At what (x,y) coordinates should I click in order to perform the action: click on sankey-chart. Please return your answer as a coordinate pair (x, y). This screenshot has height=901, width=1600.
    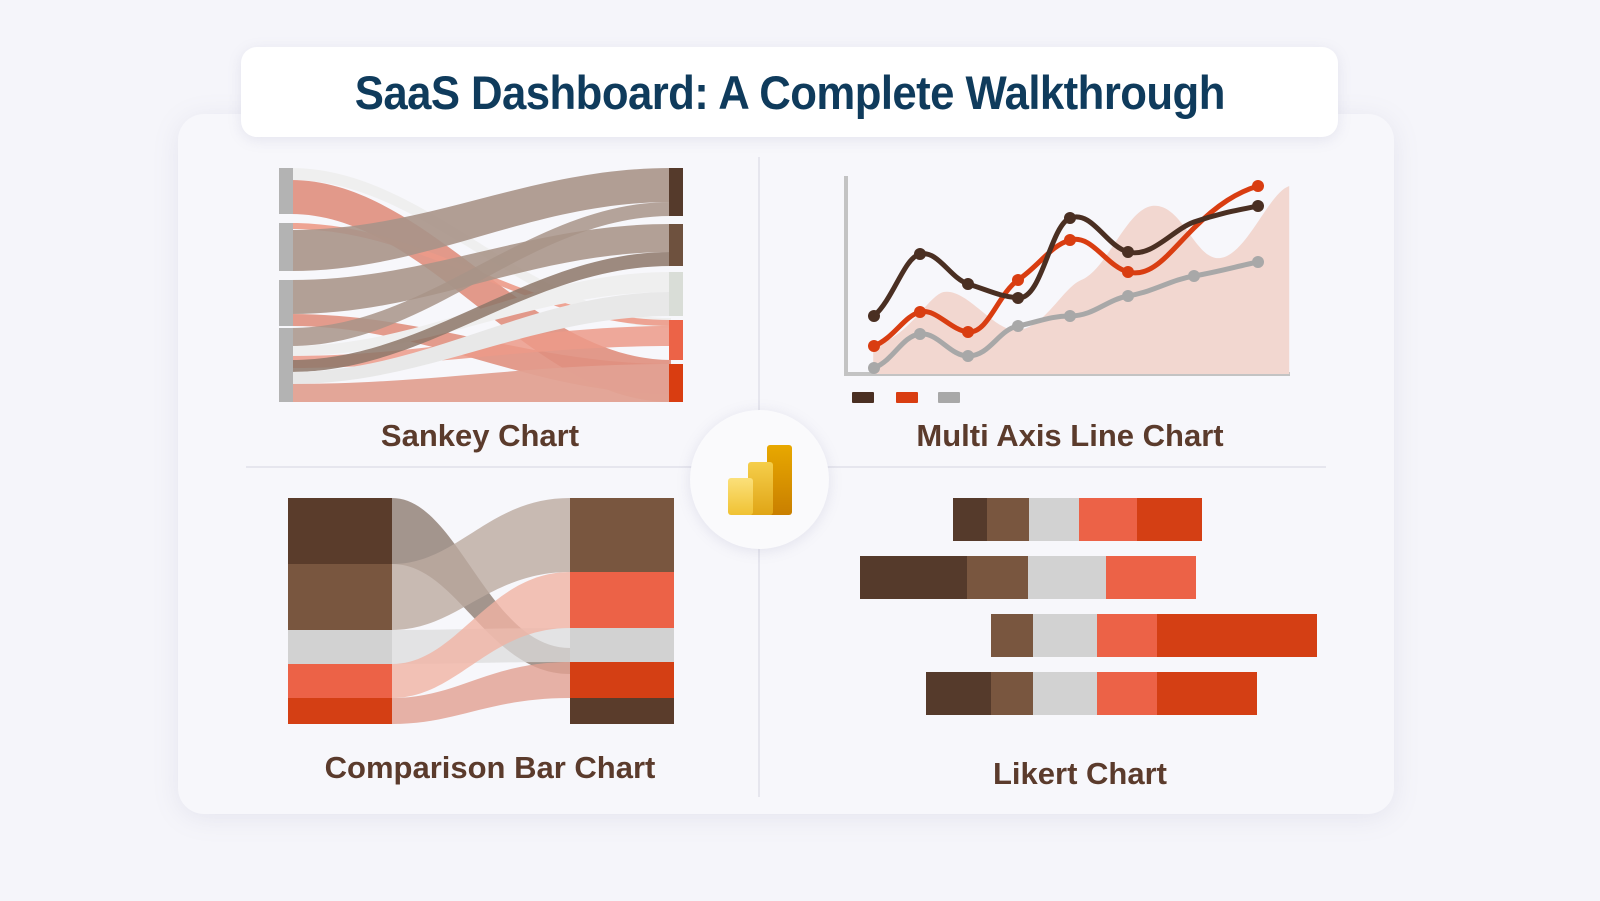
    Looking at the image, I should click on (481, 285).